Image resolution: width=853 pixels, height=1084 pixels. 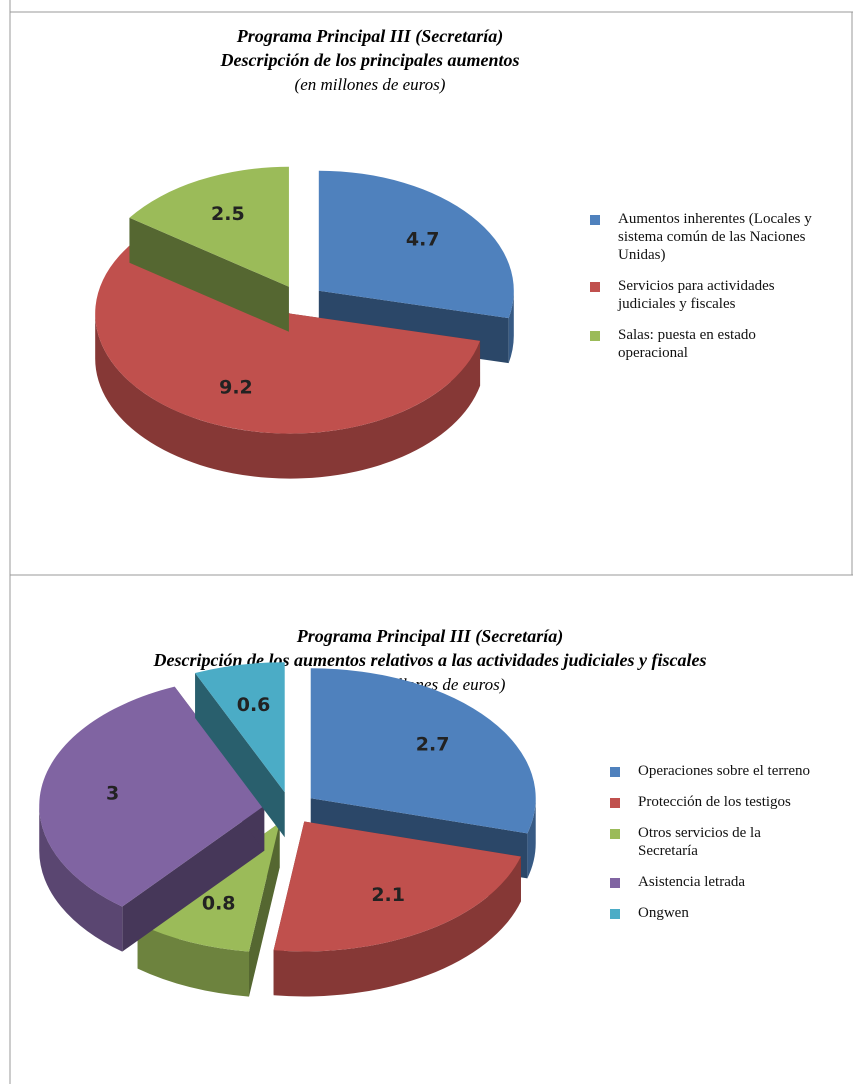 What do you see at coordinates (692, 882) in the screenshot?
I see `legend-label: Asistencia letrada` at bounding box center [692, 882].